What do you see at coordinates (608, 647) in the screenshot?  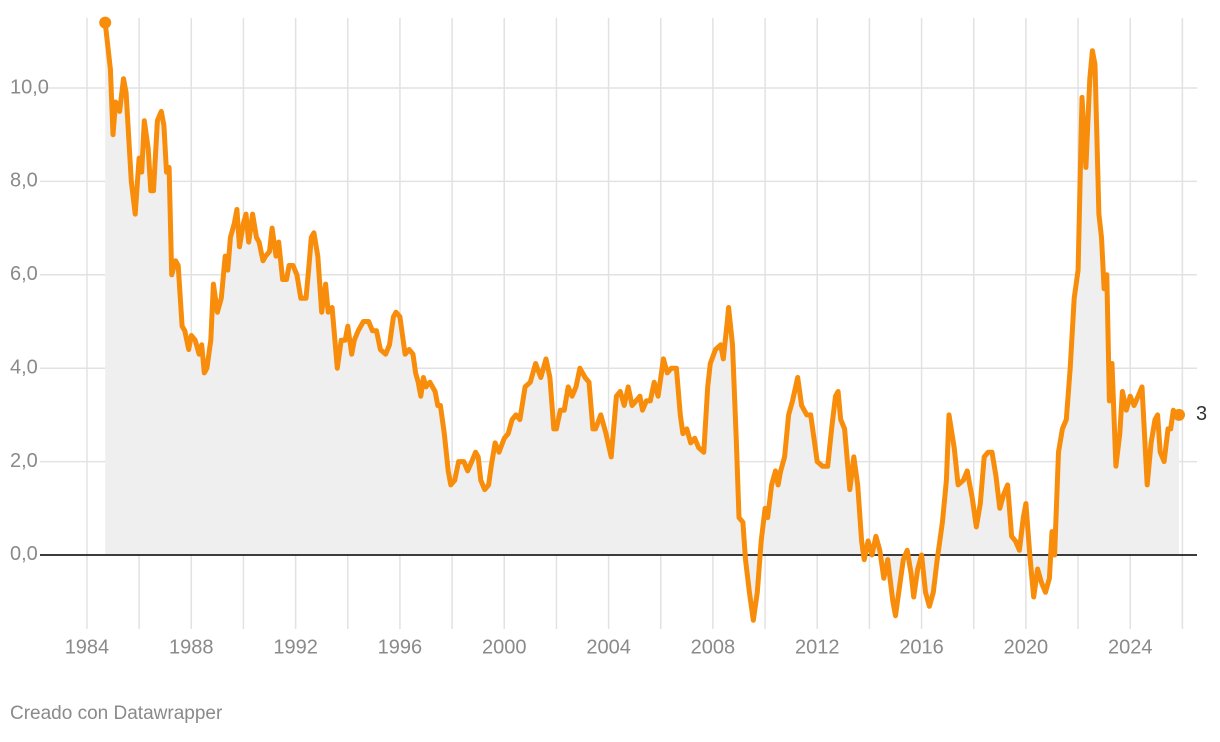 I see `x-tick-label: 2004` at bounding box center [608, 647].